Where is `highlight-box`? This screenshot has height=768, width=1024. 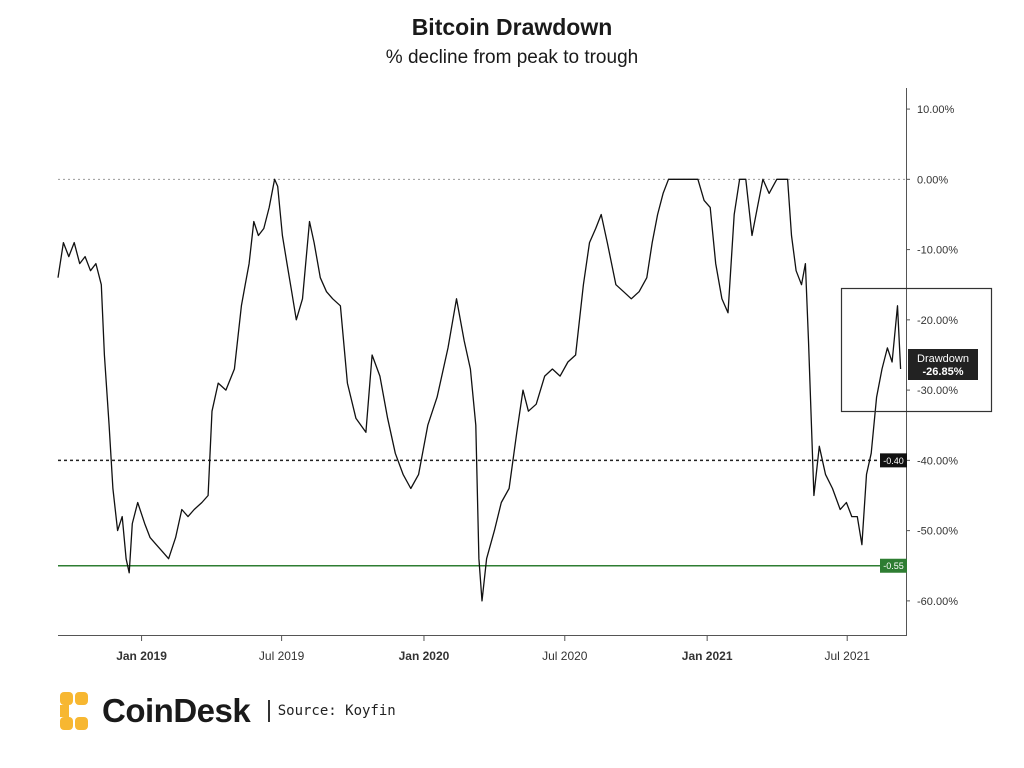 highlight-box is located at coordinates (916, 350).